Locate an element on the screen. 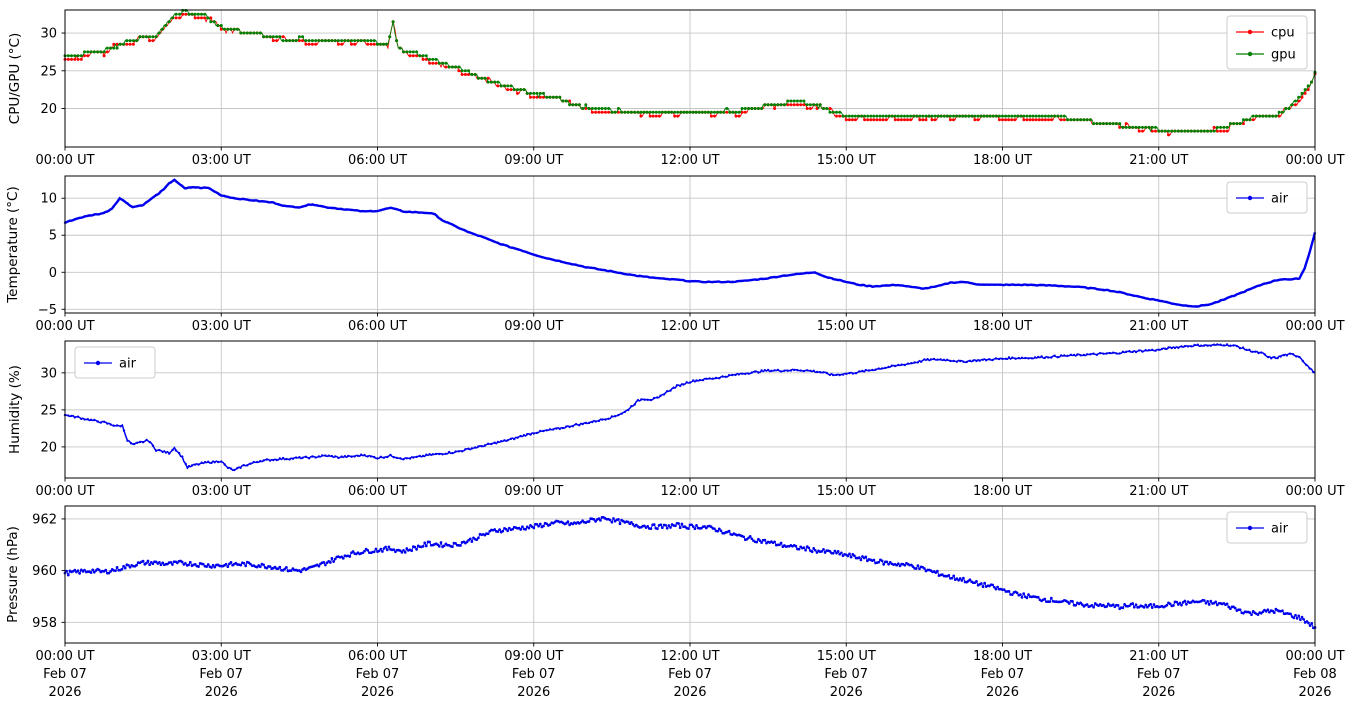 The image size is (1354, 707). svg-text: 0 is located at coordinates (53, 273).